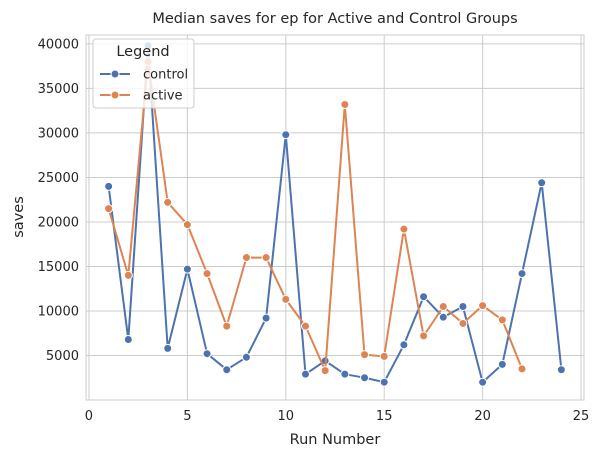  What do you see at coordinates (58, 311) in the screenshot?
I see `y-tick-label: 10000` at bounding box center [58, 311].